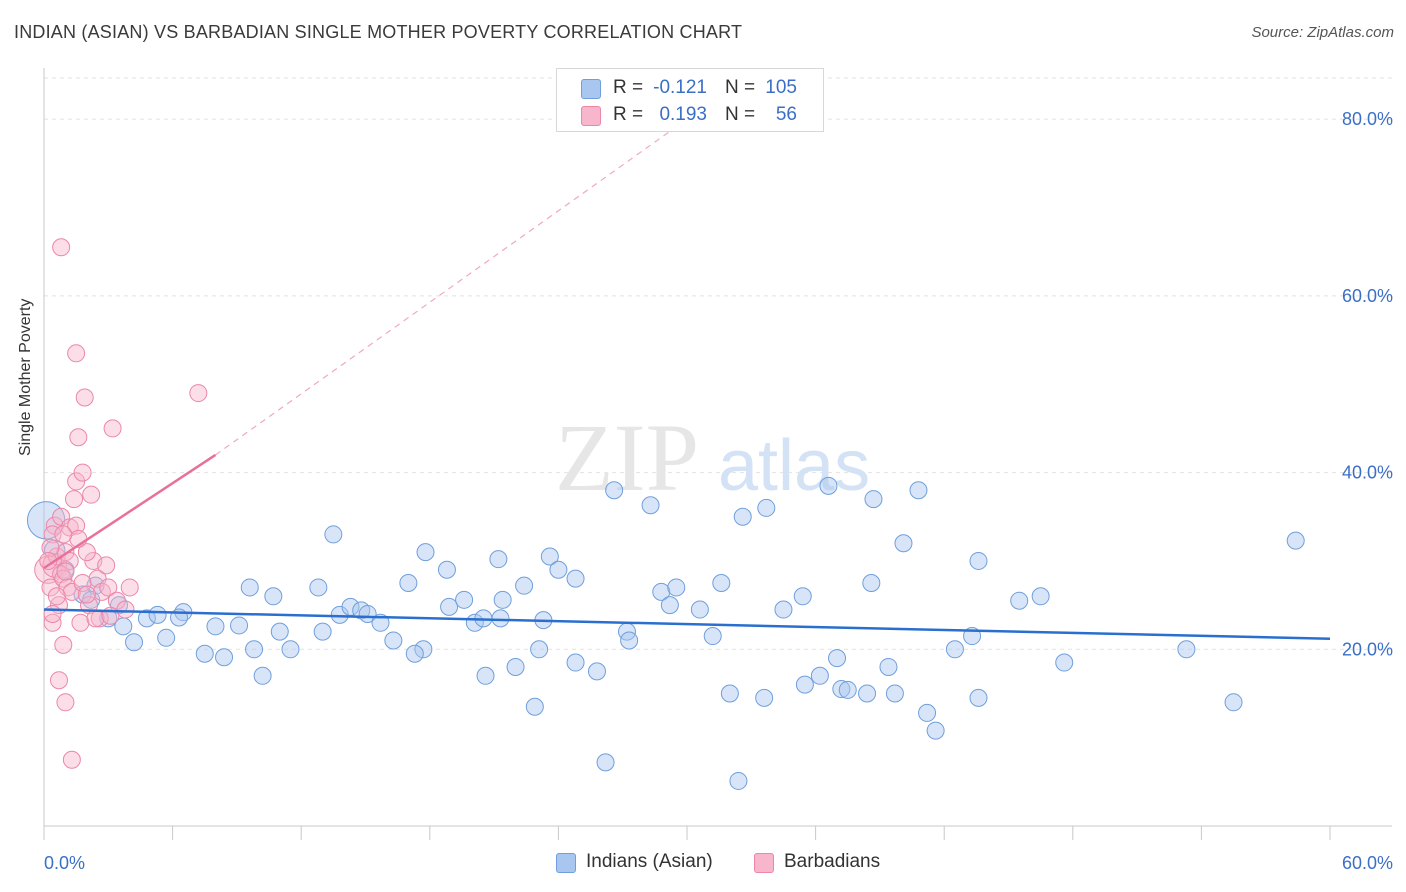  Describe the element at coordinates (1367, 119) in the screenshot. I see `y-tick-label: 80.0%` at that location.